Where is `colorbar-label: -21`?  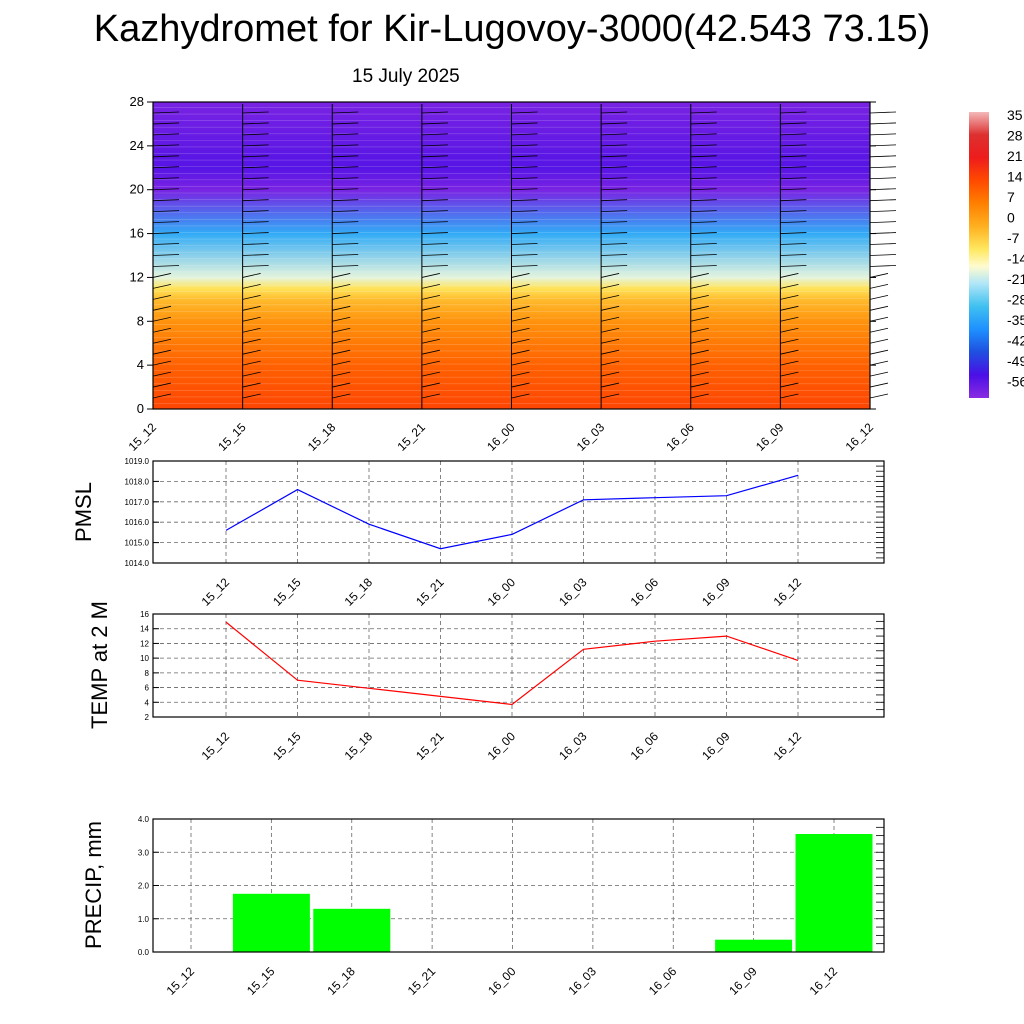 colorbar-label: -21 is located at coordinates (1015, 279).